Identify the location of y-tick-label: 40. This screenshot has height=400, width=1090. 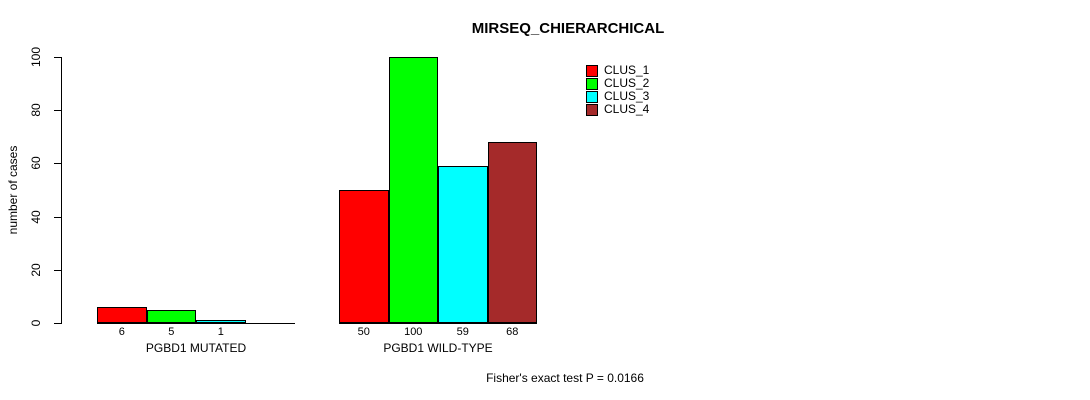
(36, 216).